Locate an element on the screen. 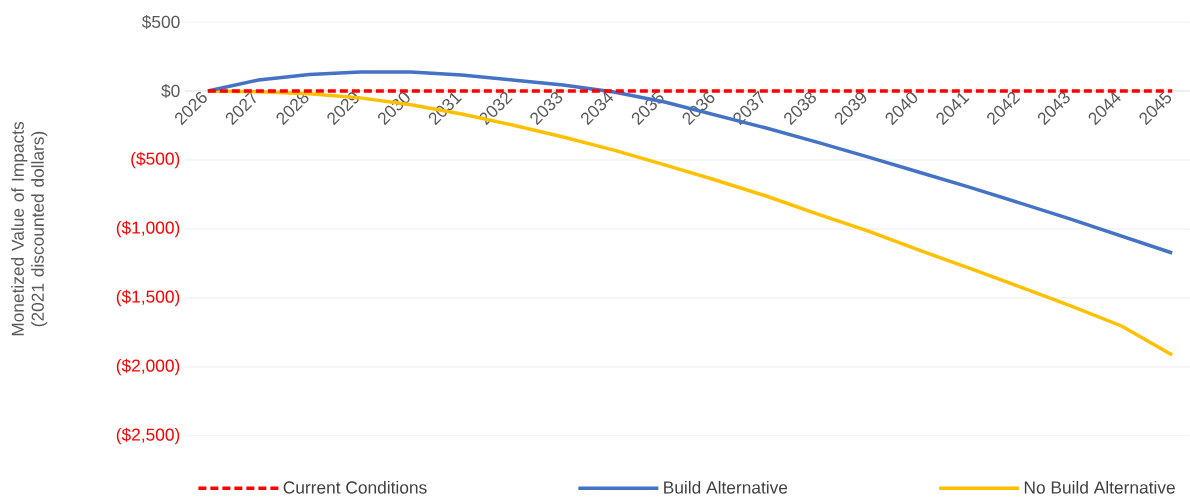 This screenshot has width=1190, height=499. y-tick-label: ($1,500) is located at coordinates (148, 298).